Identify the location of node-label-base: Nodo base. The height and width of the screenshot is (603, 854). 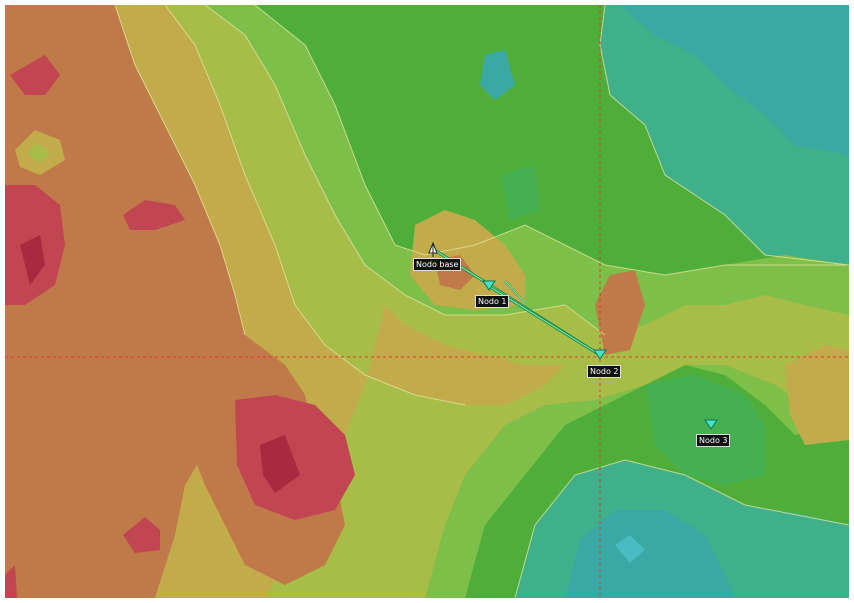
(437, 264).